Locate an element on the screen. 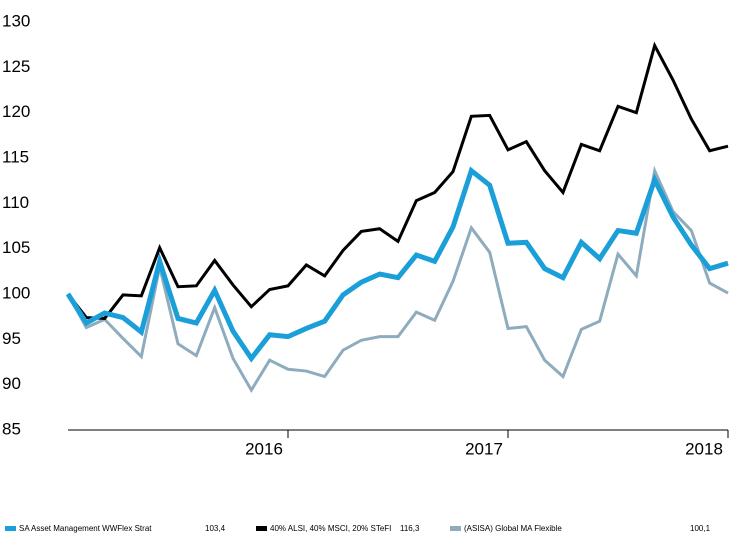 Image resolution: width=729 pixels, height=535 pixels. x-tick-label: 2017 is located at coordinates (484, 448).